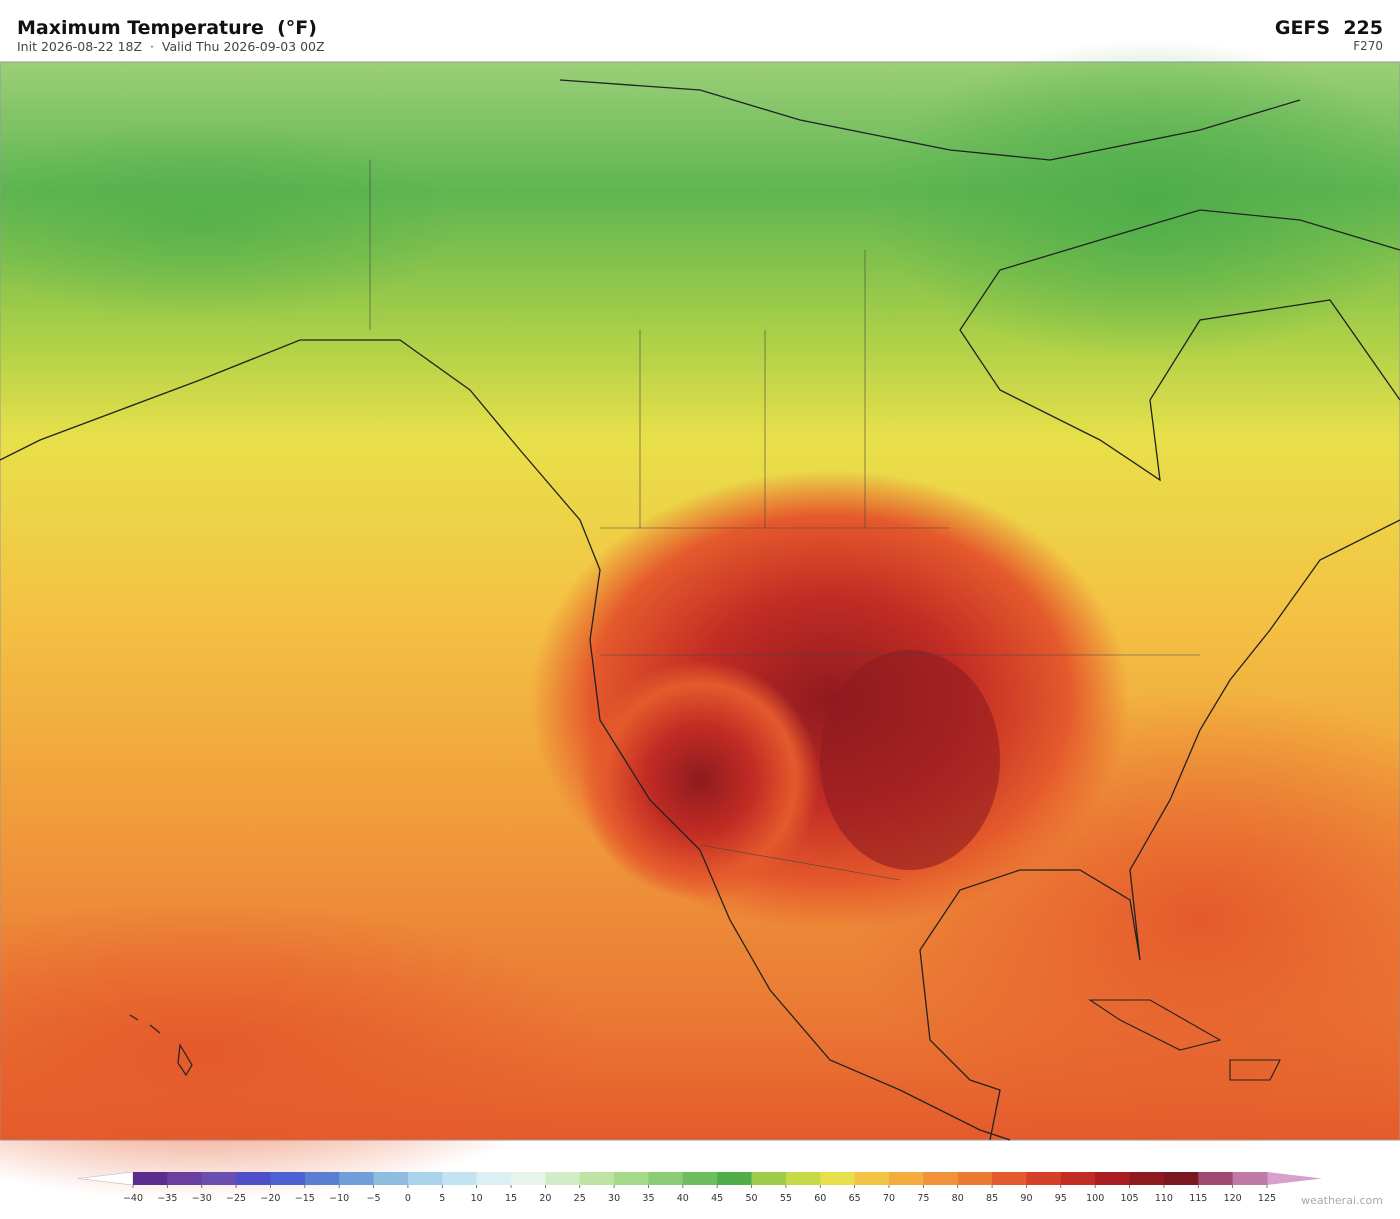 This screenshot has width=1400, height=1219. Describe the element at coordinates (1233, 1198) in the screenshot. I see `colorbar-tick-label: 120` at that location.